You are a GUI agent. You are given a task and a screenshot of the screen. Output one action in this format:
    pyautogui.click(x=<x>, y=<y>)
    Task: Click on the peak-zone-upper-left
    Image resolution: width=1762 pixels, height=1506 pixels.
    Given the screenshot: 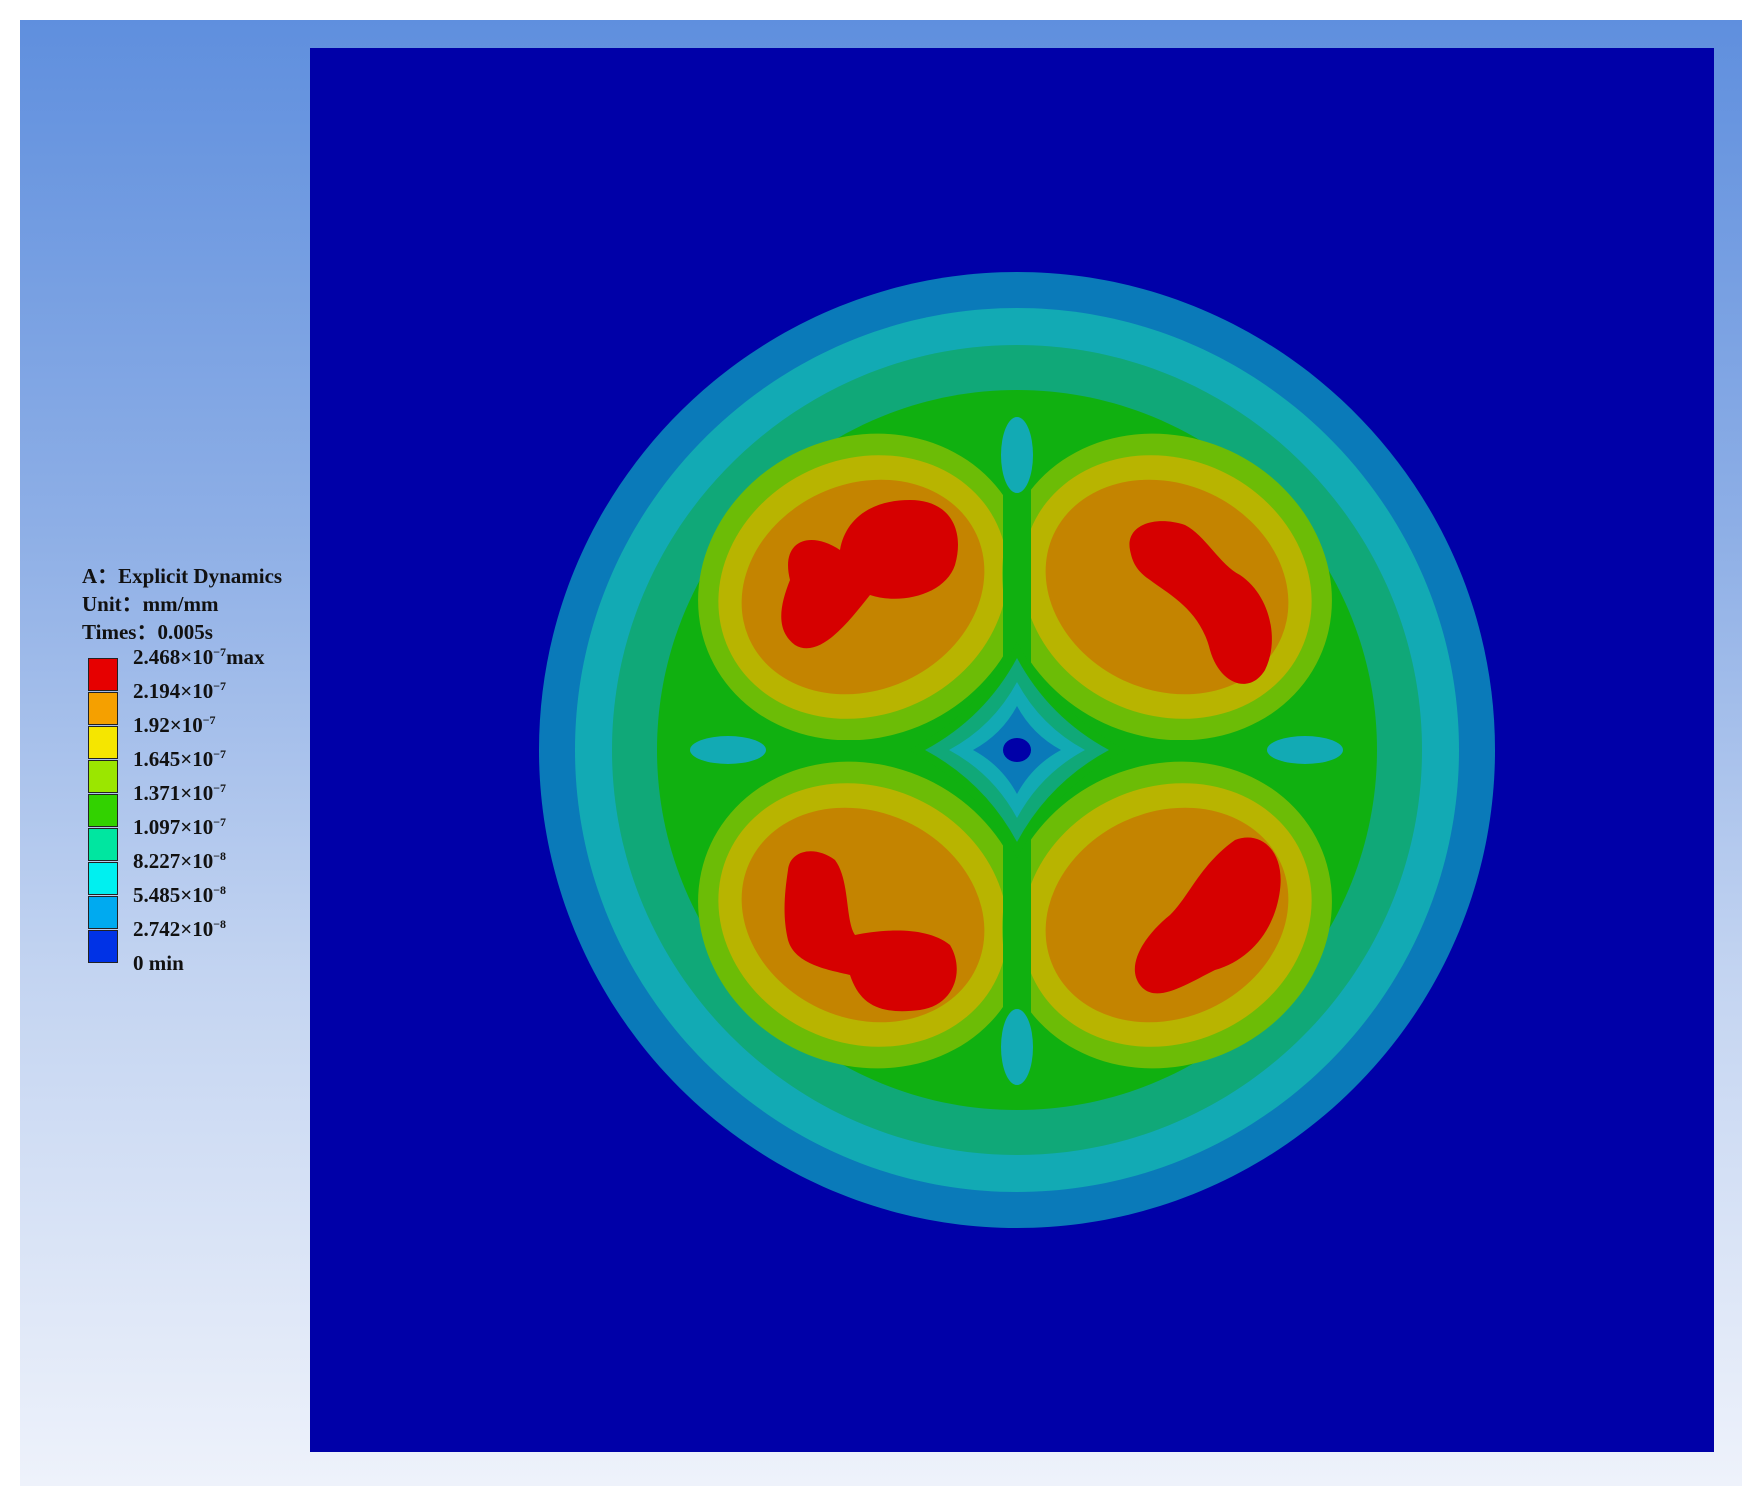 What is the action you would take?
    pyautogui.click(x=869, y=574)
    